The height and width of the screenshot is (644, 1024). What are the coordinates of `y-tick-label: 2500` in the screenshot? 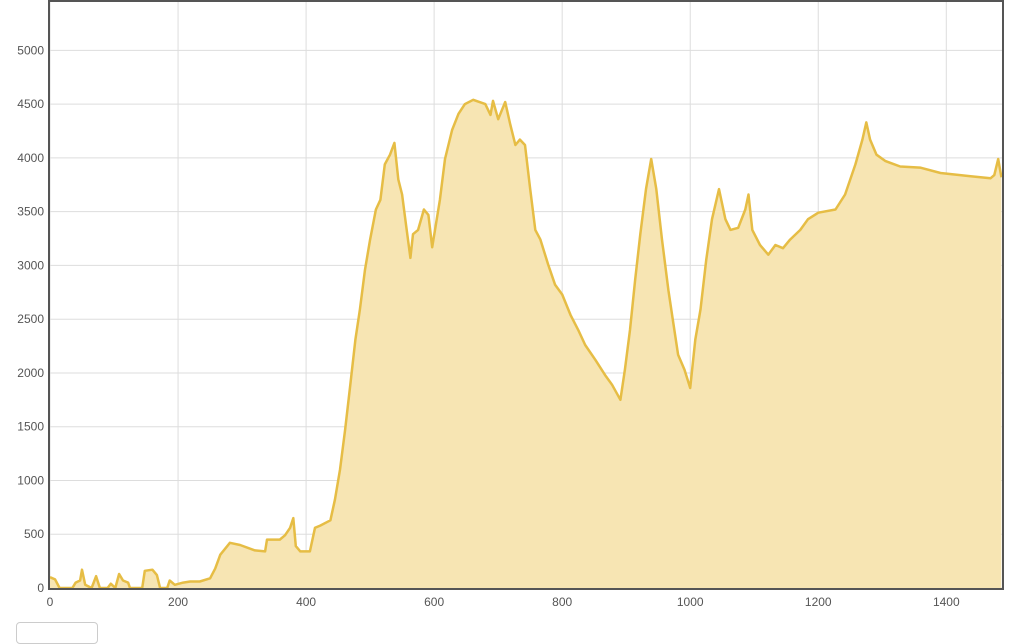 It's located at (30, 319).